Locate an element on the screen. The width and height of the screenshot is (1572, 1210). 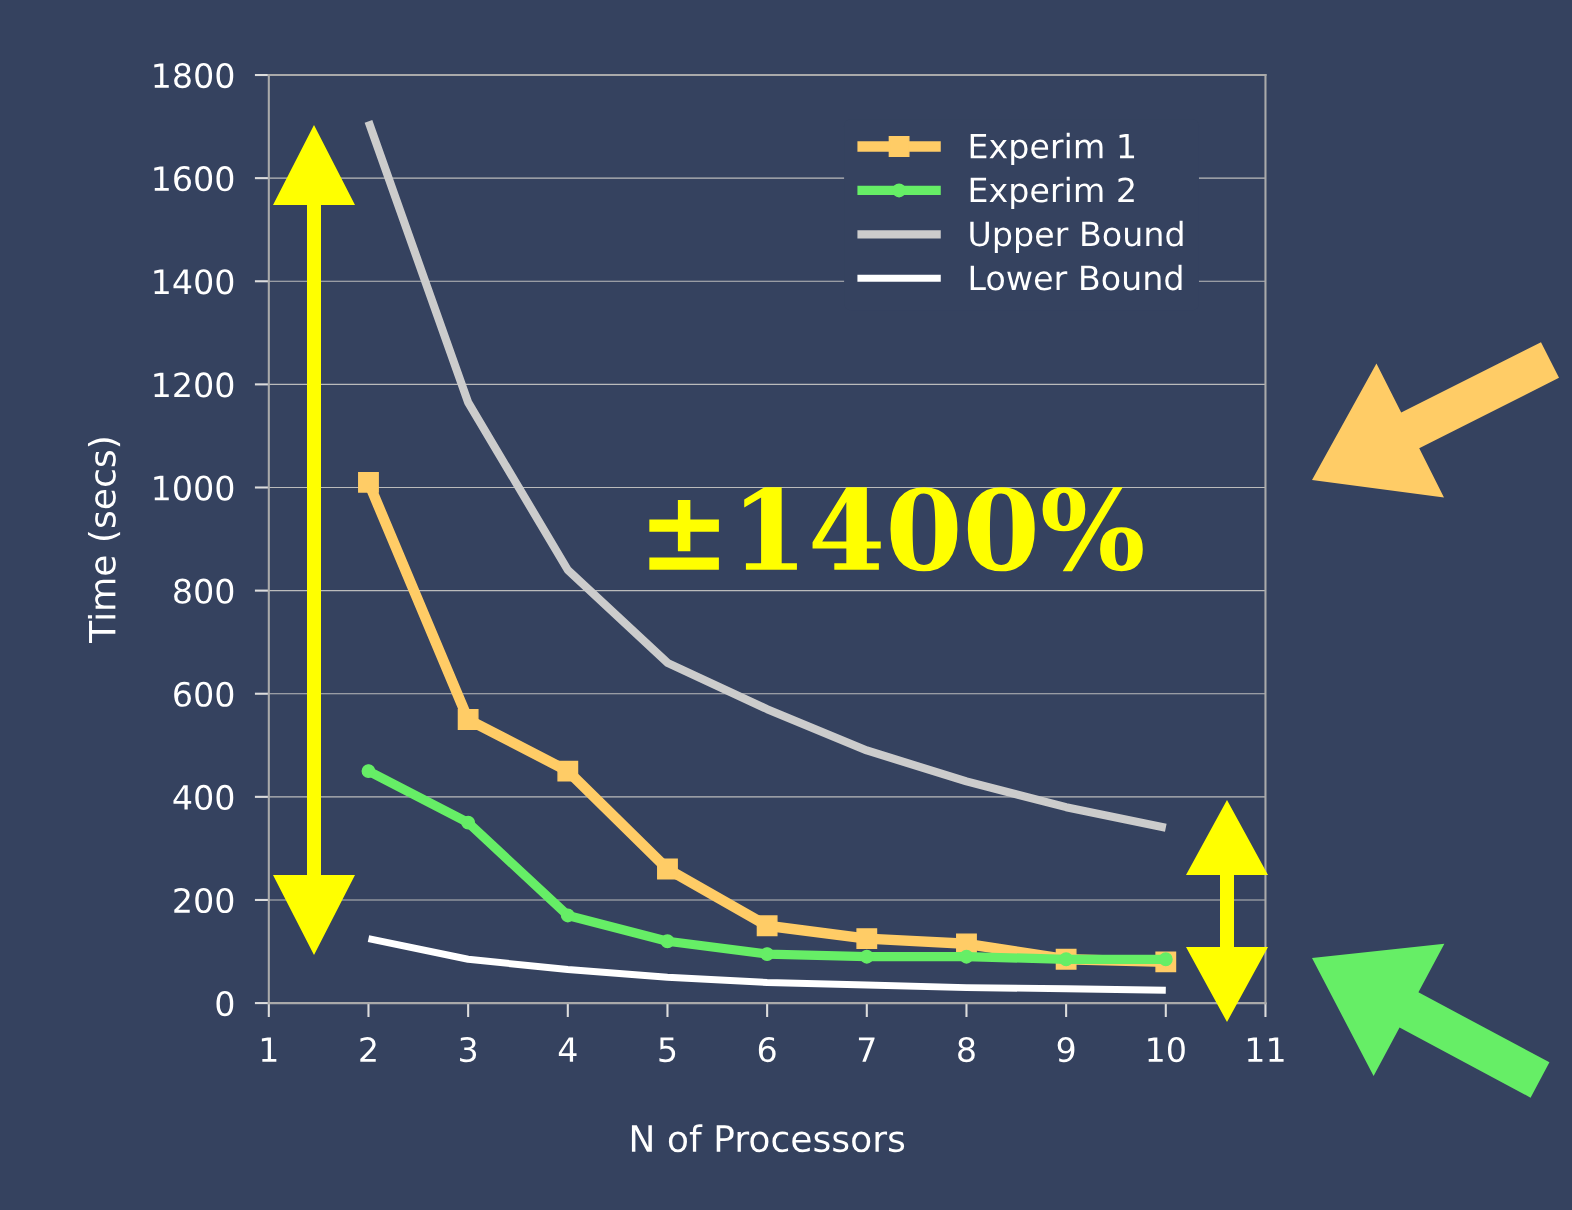
x-tick-label: 4 is located at coordinates (567, 1049).